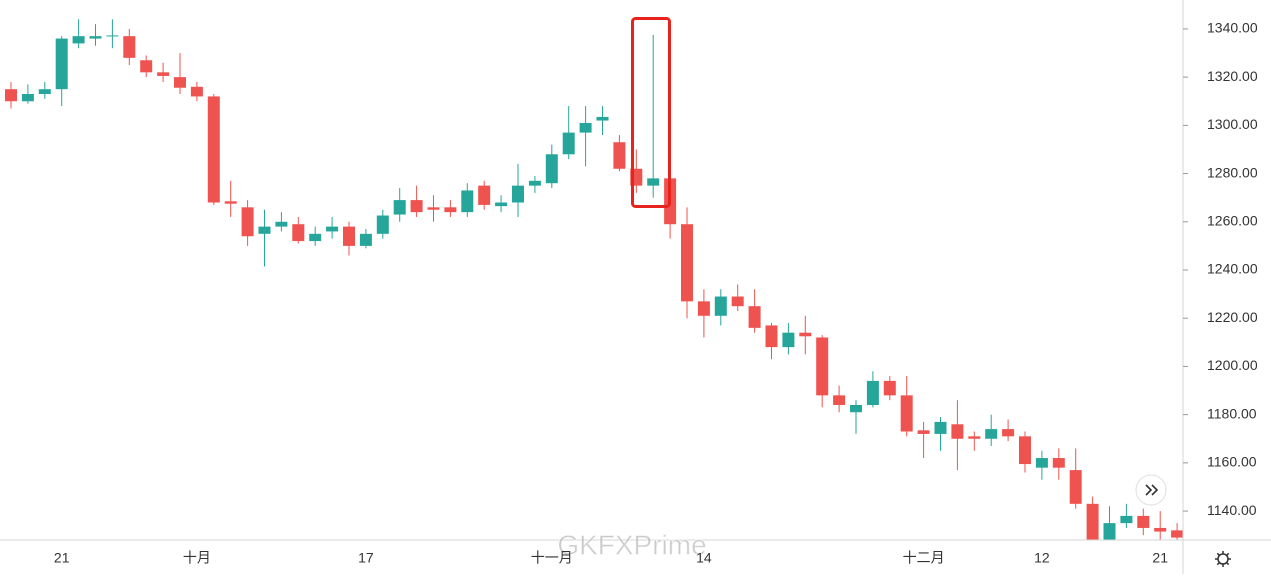  I want to click on watermark: GKFXPrime, so click(631, 544).